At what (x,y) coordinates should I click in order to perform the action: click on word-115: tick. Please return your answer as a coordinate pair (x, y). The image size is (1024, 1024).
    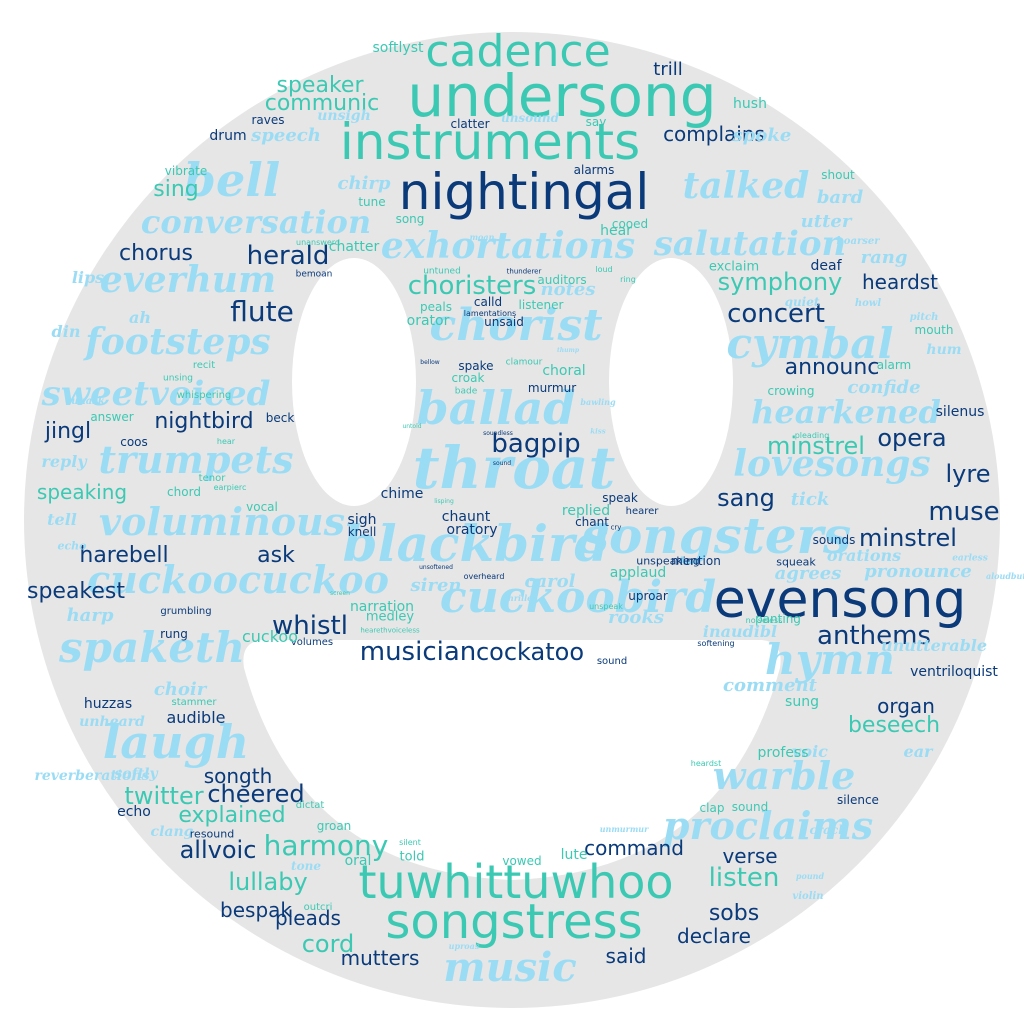
    Looking at the image, I should click on (810, 499).